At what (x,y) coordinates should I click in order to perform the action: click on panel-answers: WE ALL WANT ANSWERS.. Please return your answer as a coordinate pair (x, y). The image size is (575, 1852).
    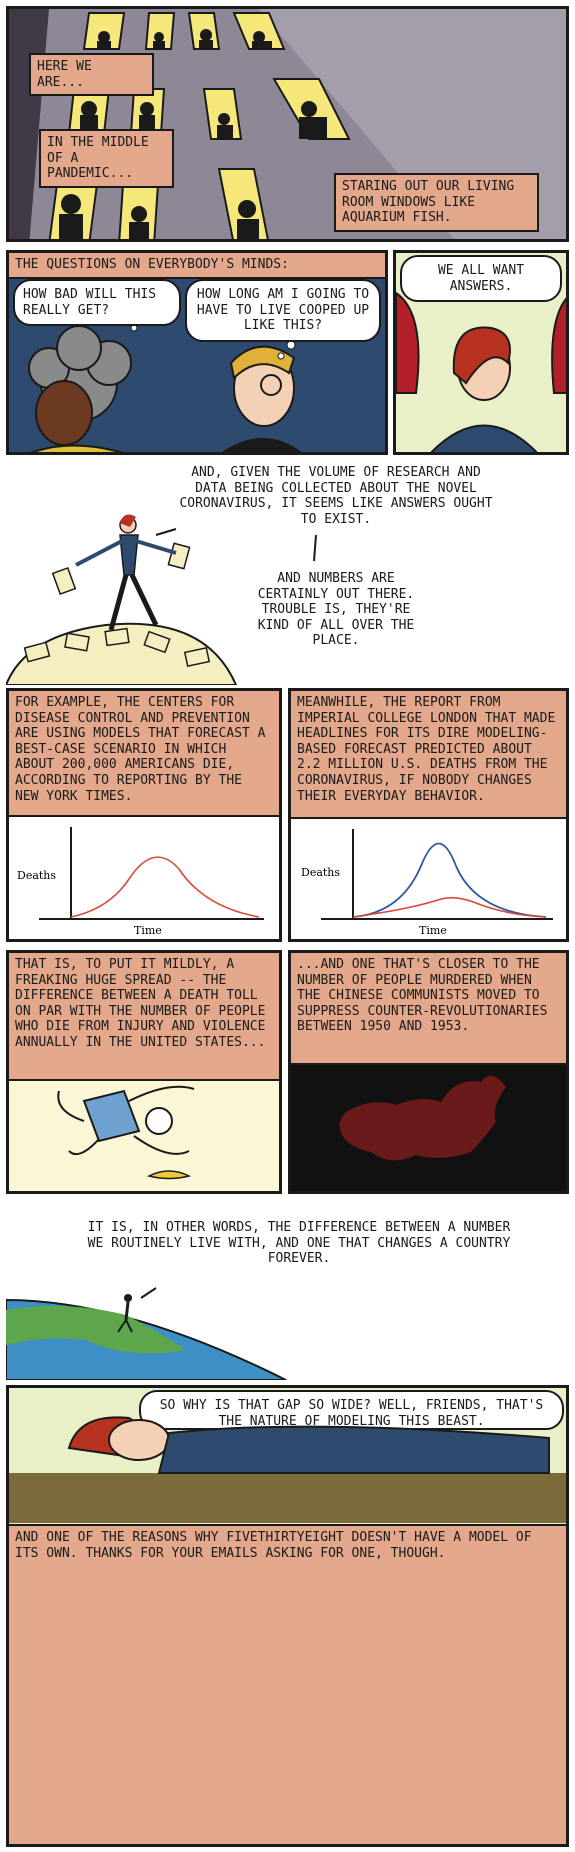
    Looking at the image, I should click on (481, 352).